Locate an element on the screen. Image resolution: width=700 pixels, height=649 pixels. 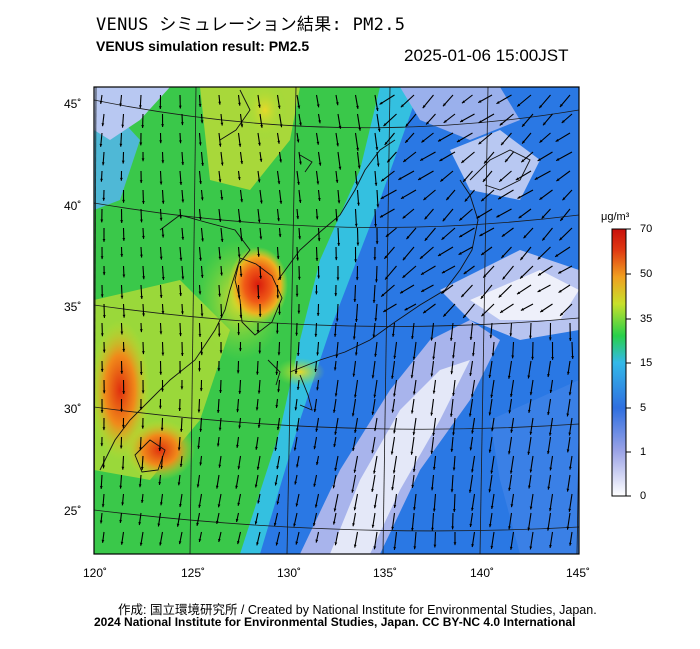
lon-label-120: 120˚ is located at coordinates (95, 573).